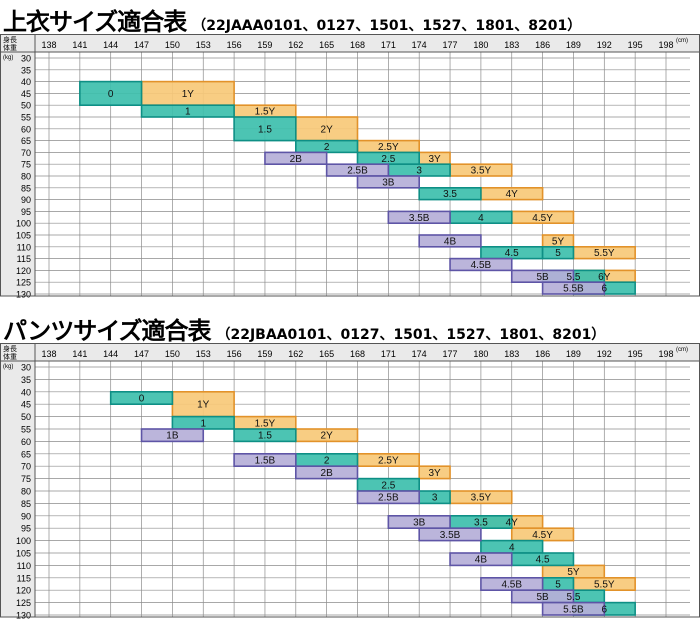 The image size is (700, 620). What do you see at coordinates (23, 283) in the screenshot?
I see `y-tick-label: 125` at bounding box center [23, 283].